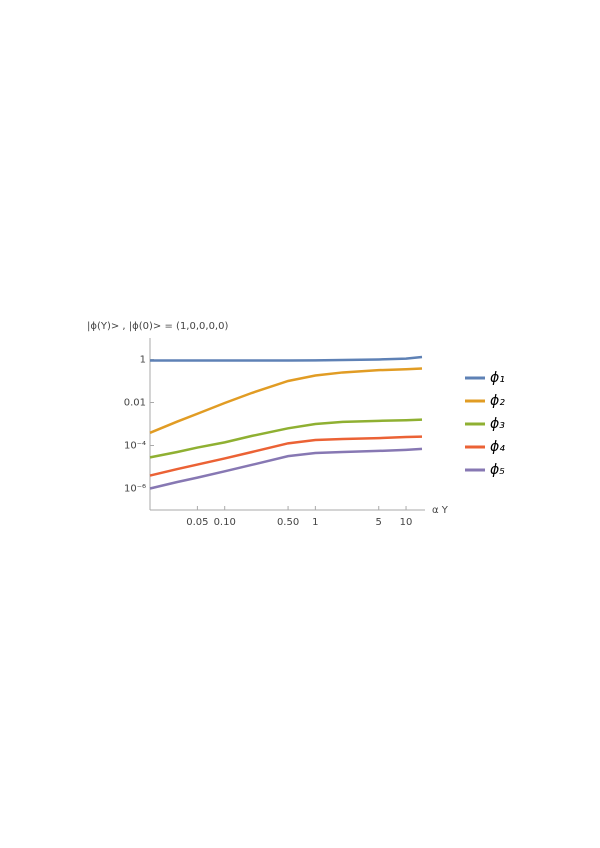 This screenshot has width=600, height=848. Describe the element at coordinates (135, 446) in the screenshot. I see `y-tick-label: 10⁻⁴` at that location.